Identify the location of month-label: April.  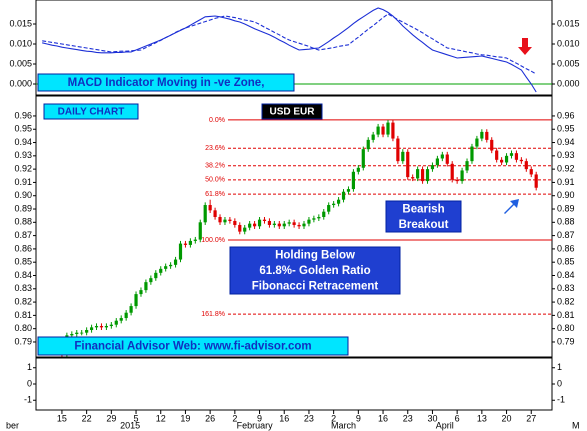
(445, 425).